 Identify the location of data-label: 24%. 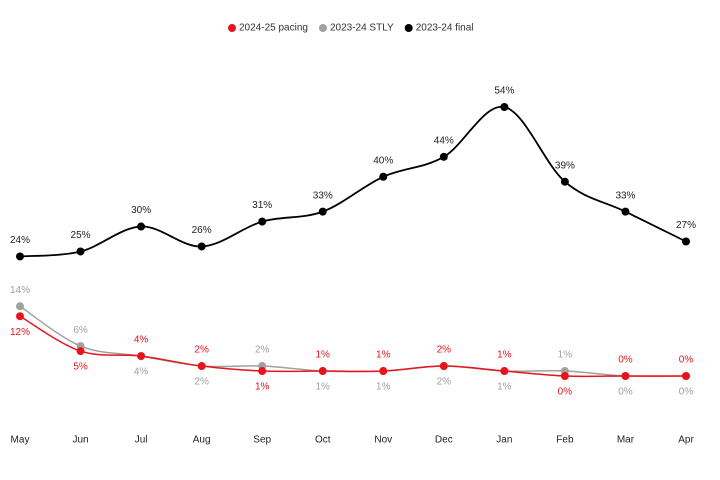
(20, 240).